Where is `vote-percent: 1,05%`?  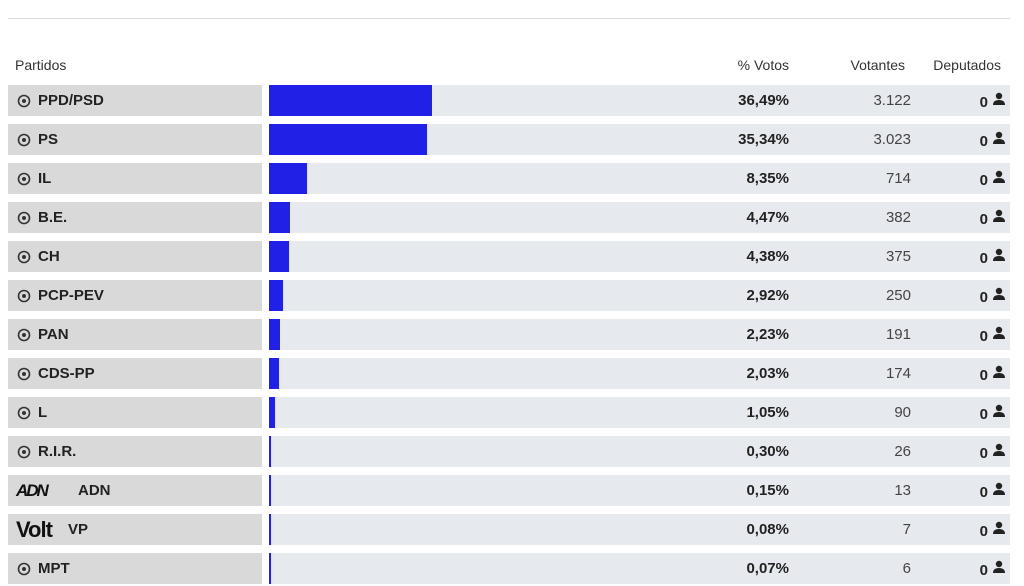 vote-percent: 1,05% is located at coordinates (767, 412).